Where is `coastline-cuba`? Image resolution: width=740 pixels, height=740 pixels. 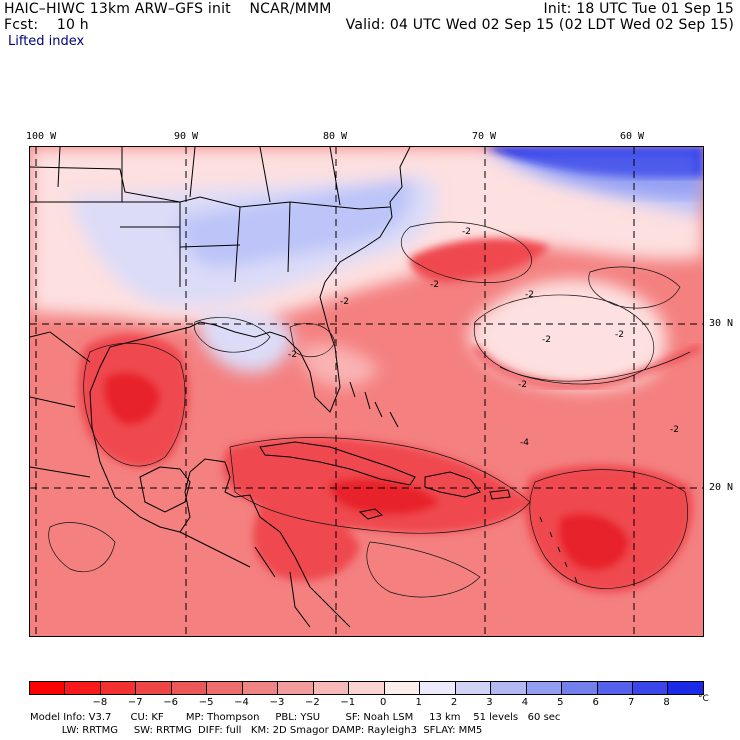 coastline-cuba is located at coordinates (337, 463).